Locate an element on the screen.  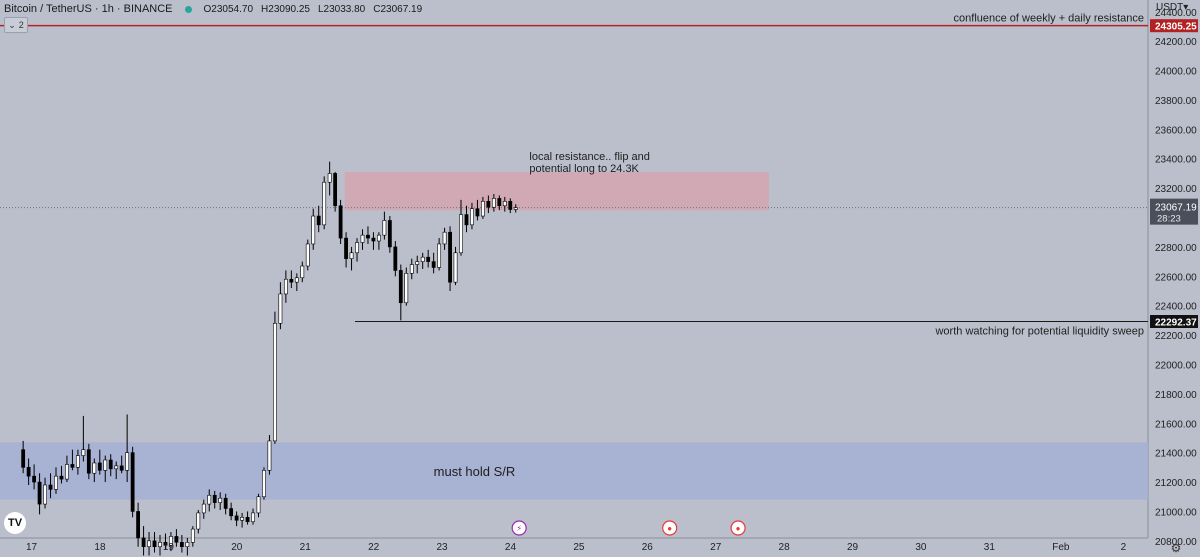
chevron-down-icon: ⌄ is located at coordinates (12, 24).